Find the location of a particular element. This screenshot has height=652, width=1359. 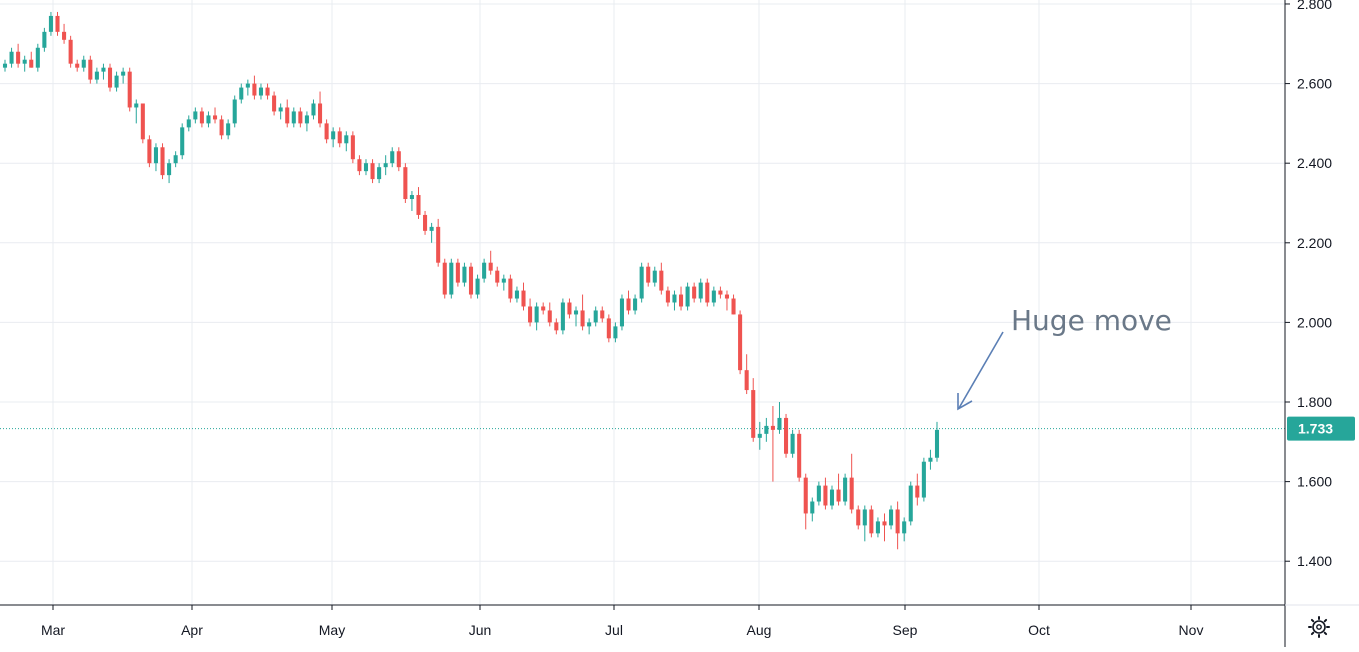

y-tick-label: 1.800 is located at coordinates (1314, 402).